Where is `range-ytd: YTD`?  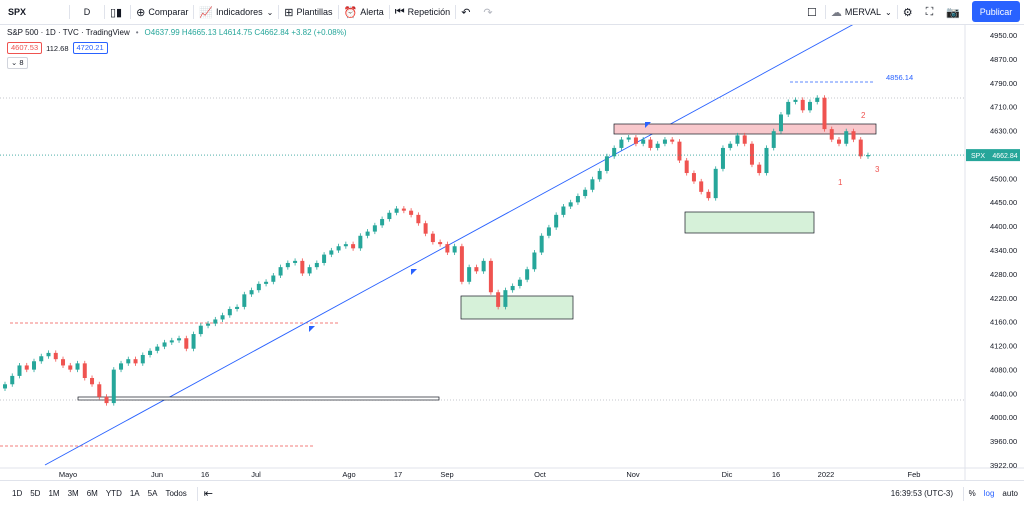
range-ytd: YTD is located at coordinates (113, 493).